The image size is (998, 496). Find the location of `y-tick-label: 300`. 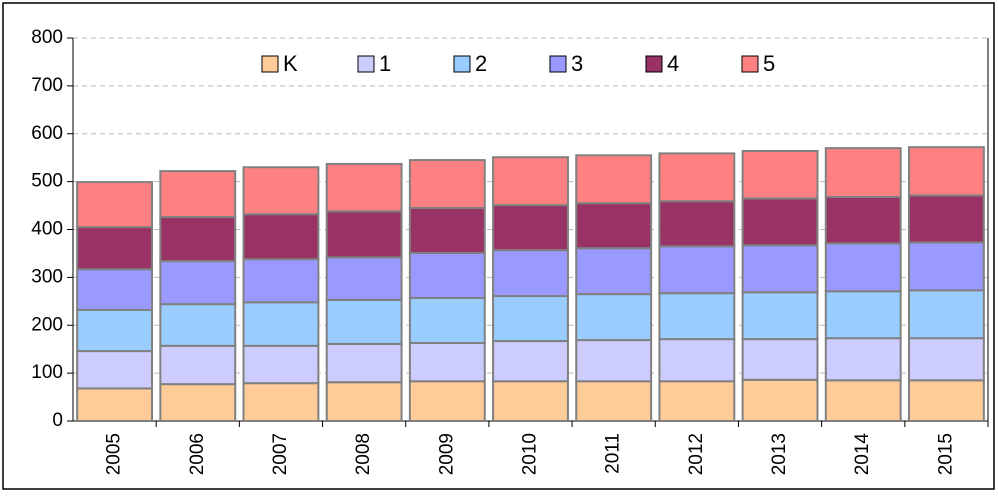

y-tick-label: 300 is located at coordinates (47, 276).